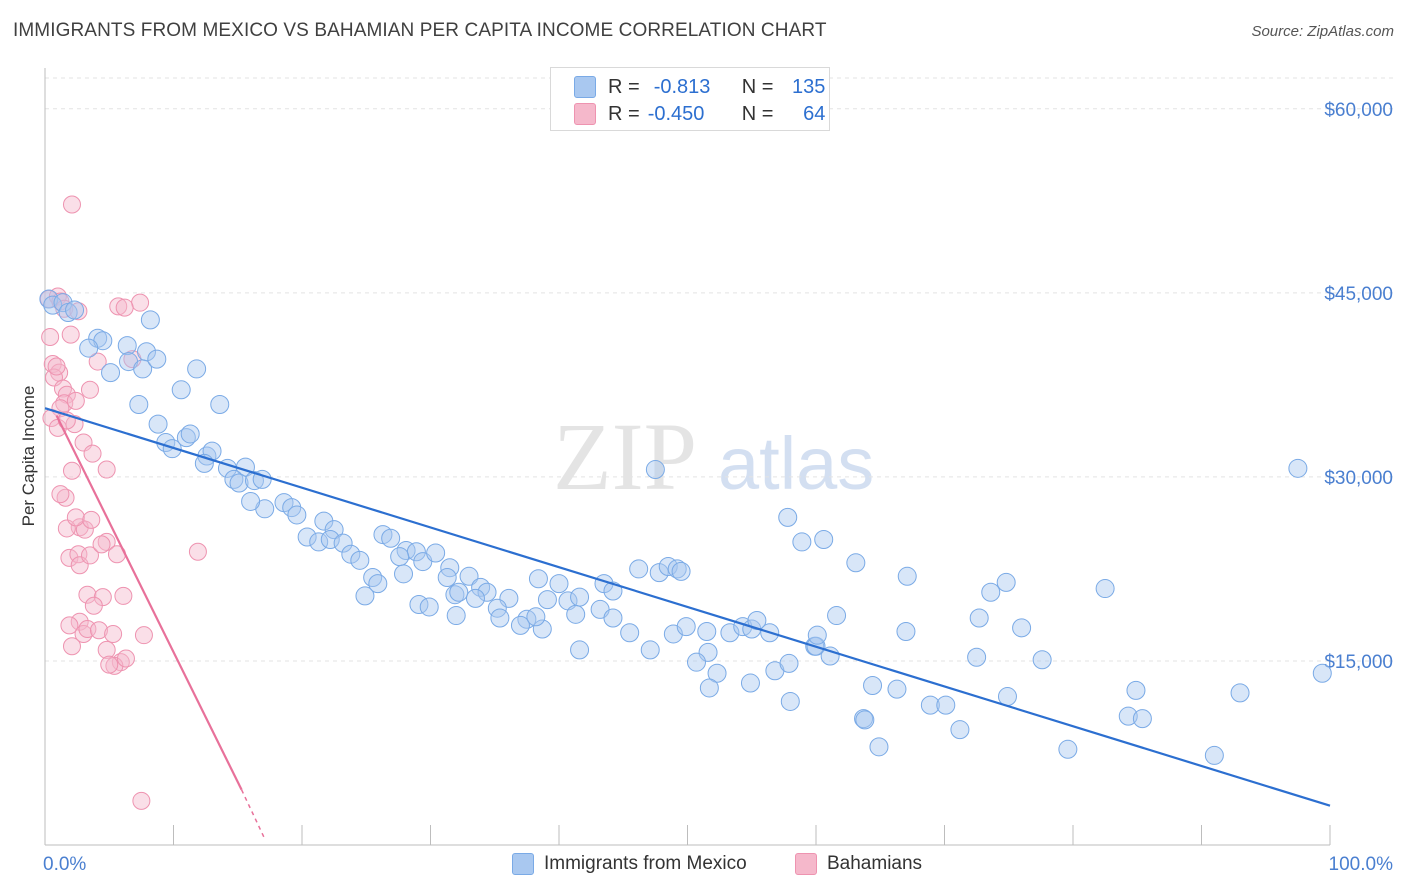  What do you see at coordinates (1358, 110) in the screenshot?
I see `y-tick-label: $60,000` at bounding box center [1358, 110].